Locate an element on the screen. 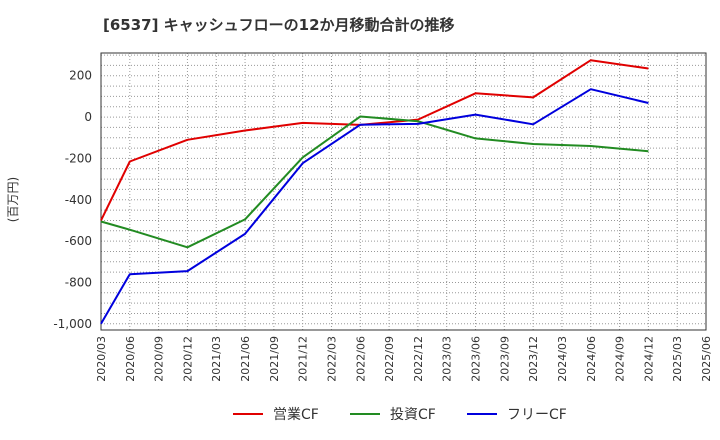 This screenshot has width=720, height=440. y-tick-label: -1,000 is located at coordinates (72, 324).